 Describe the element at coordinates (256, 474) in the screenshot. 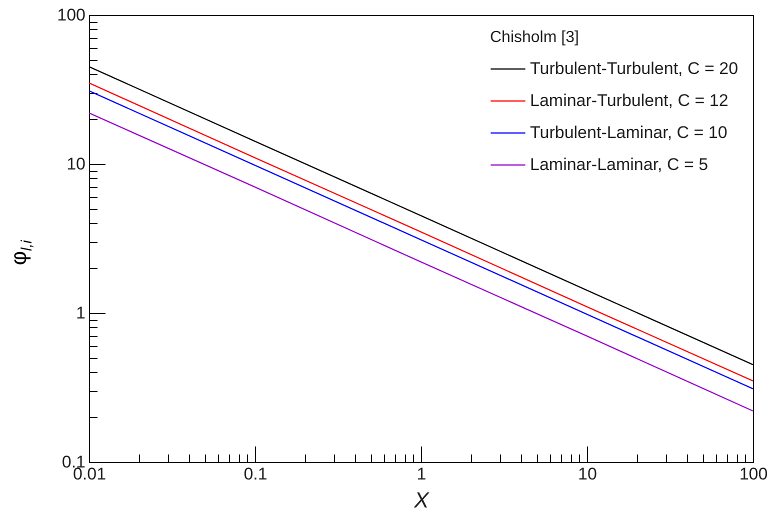

I see `x-tick-label: 0.1` at that location.